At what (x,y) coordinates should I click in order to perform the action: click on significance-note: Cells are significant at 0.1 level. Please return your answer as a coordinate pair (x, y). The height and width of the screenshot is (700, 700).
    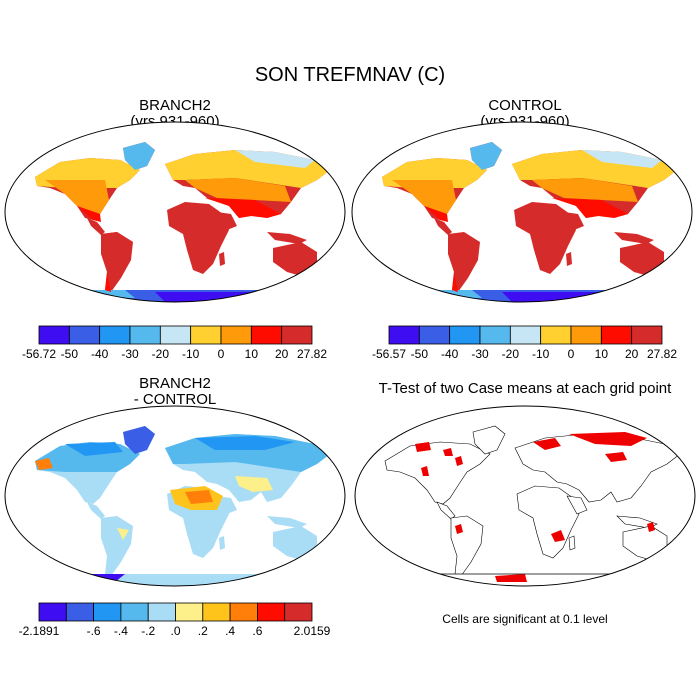
    Looking at the image, I should click on (525, 619).